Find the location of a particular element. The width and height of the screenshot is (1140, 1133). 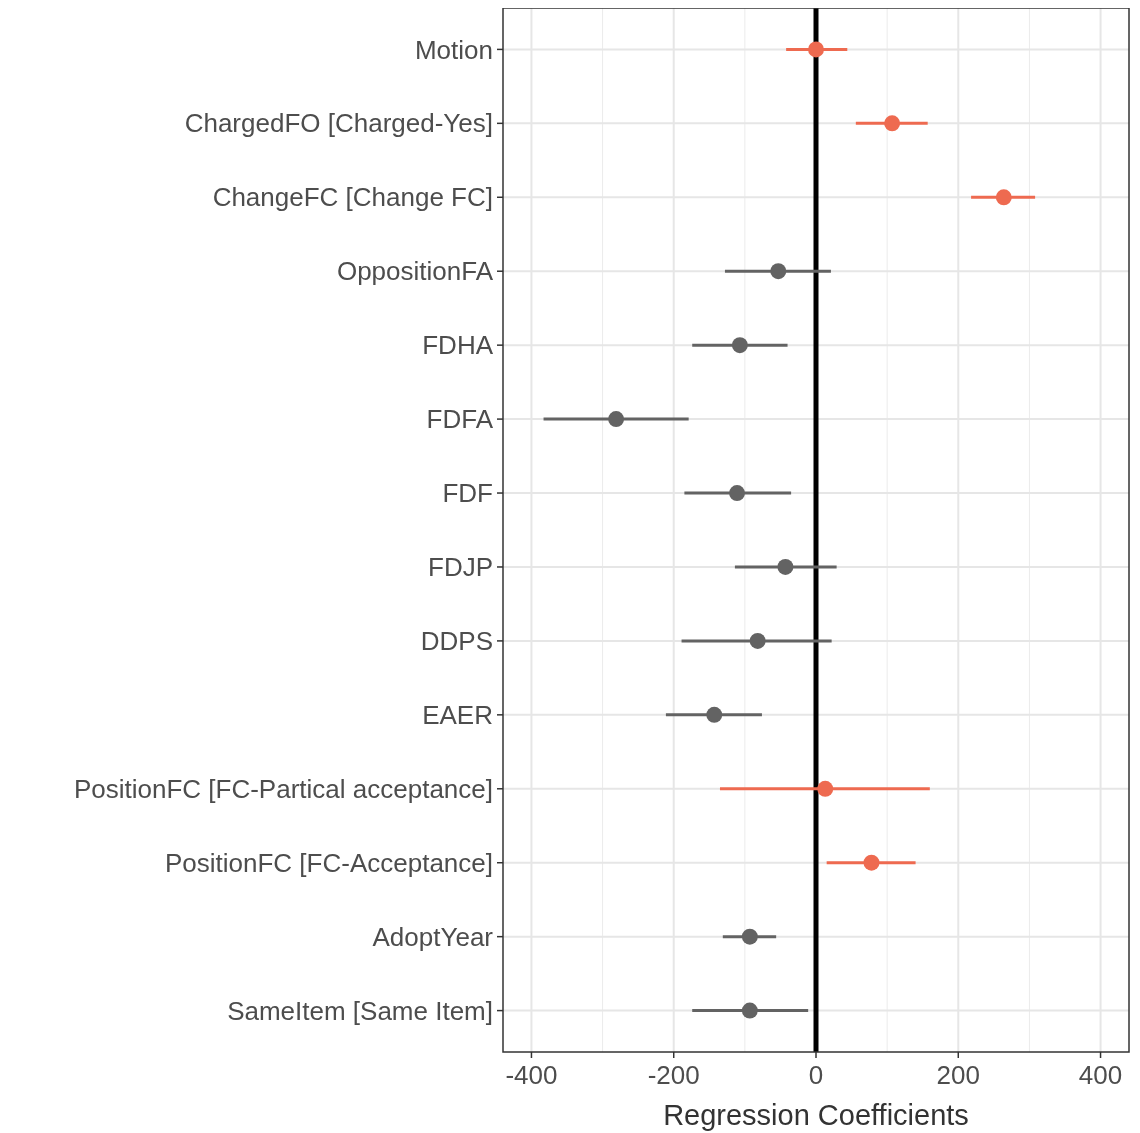

y-tick-label: SameItem [Same Item] is located at coordinates (360, 1010).